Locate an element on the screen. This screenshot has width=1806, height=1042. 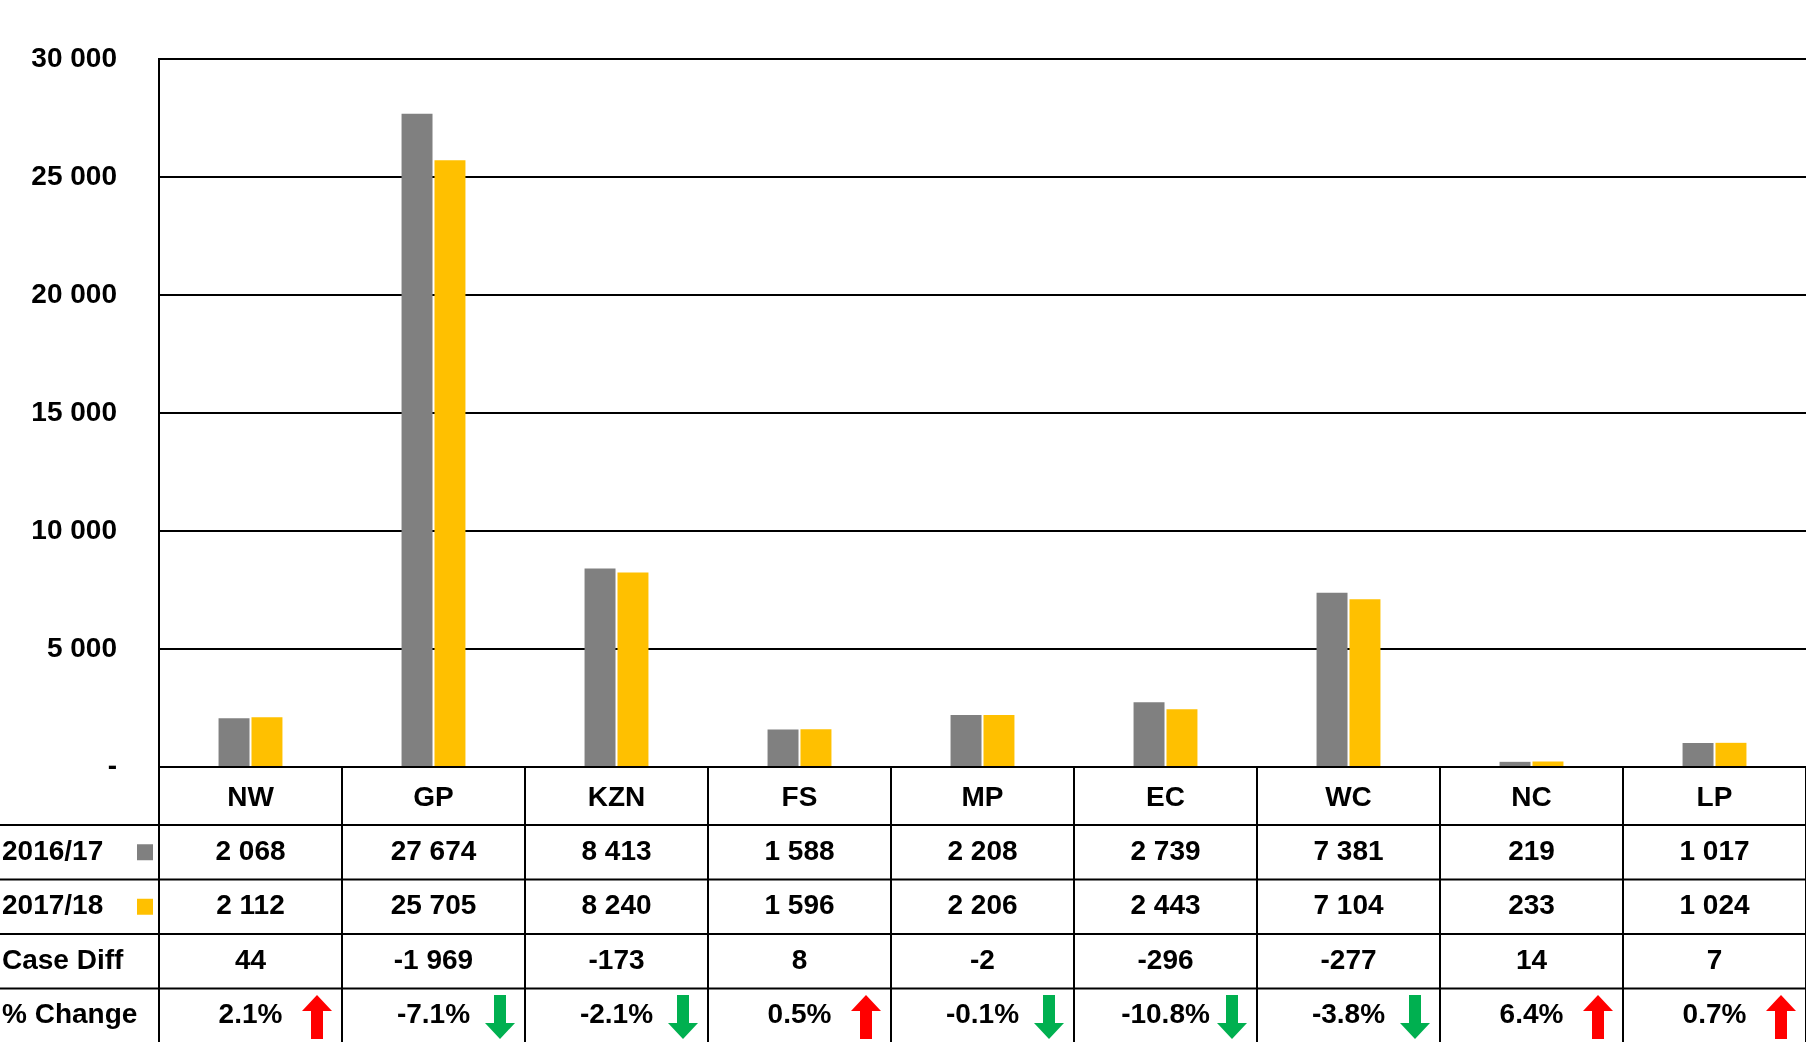
text: -2.1% is located at coordinates (616, 1014).